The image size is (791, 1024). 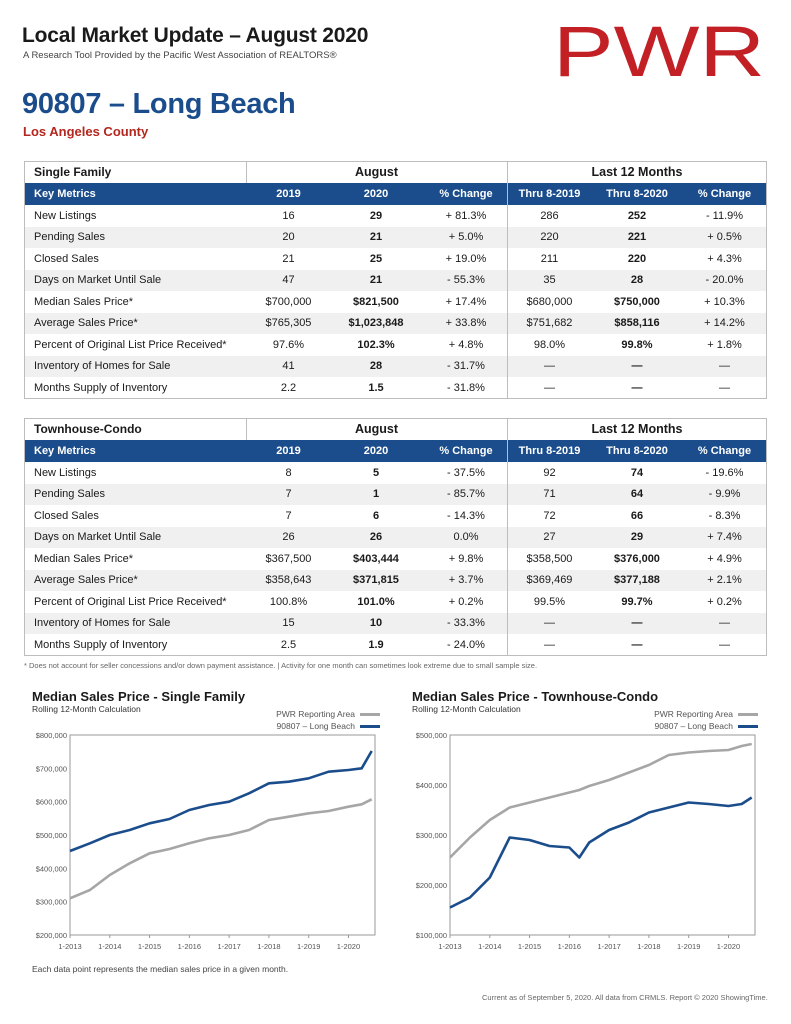 I want to click on table-row: Closed Sales 7 6 - 14.3% 72 66 - 8.3%, so click(x=395, y=516).